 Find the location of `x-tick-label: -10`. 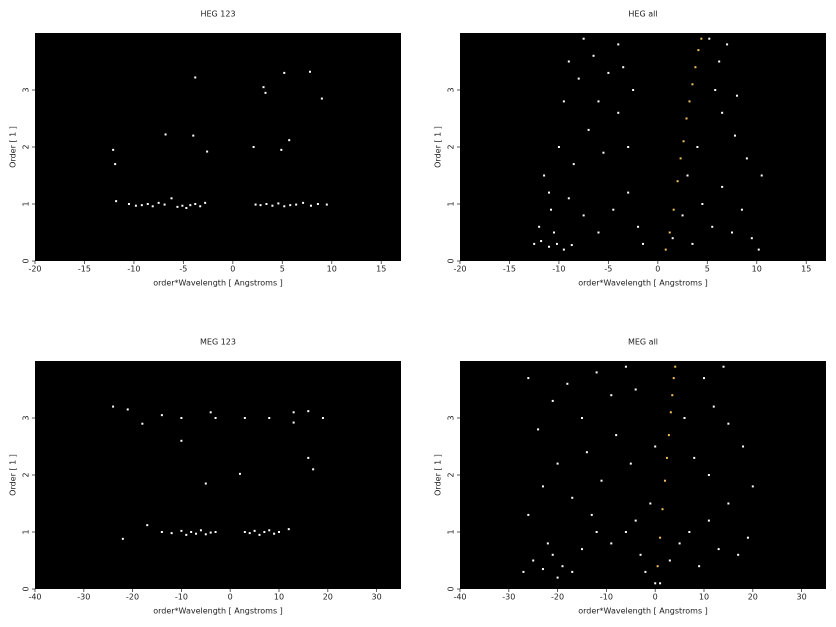

x-tick-label: -10 is located at coordinates (133, 269).